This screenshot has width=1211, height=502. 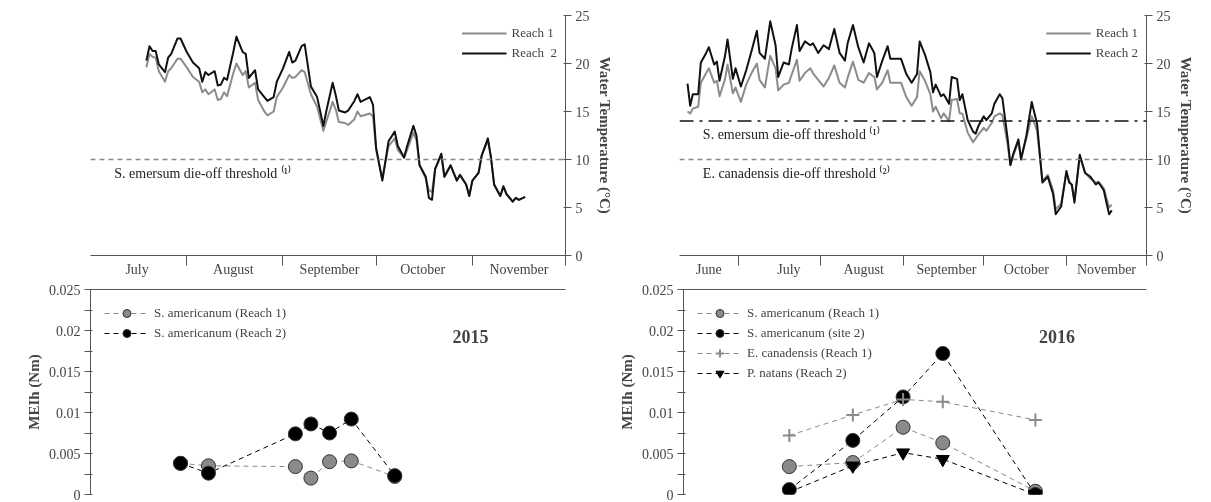 I want to click on annotation: 2016, so click(x=1057, y=336).